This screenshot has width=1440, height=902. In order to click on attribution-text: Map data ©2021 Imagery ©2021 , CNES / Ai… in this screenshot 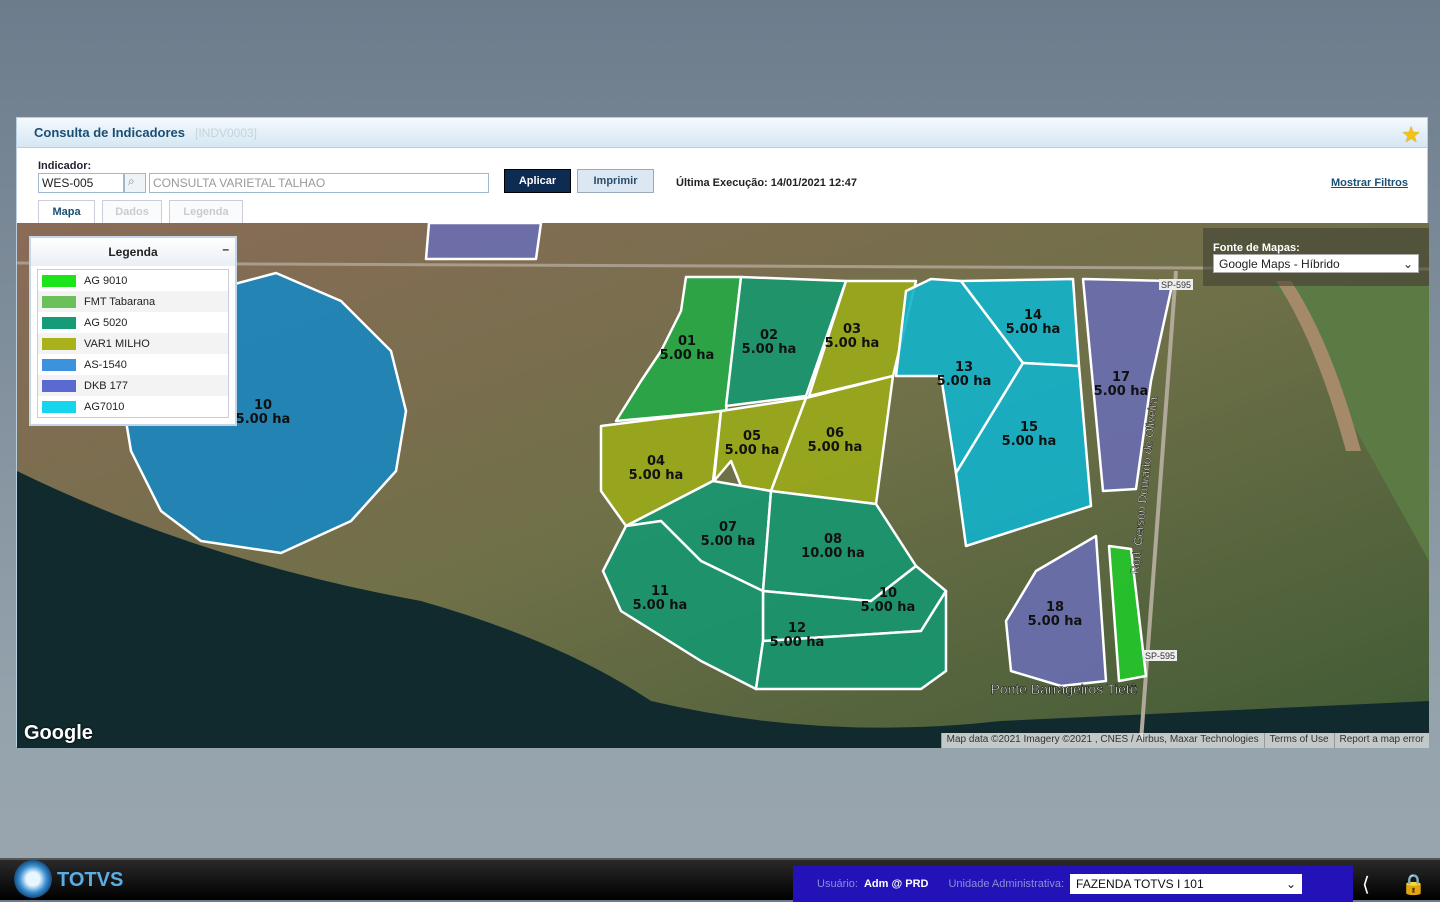, I will do `click(1102, 740)`.